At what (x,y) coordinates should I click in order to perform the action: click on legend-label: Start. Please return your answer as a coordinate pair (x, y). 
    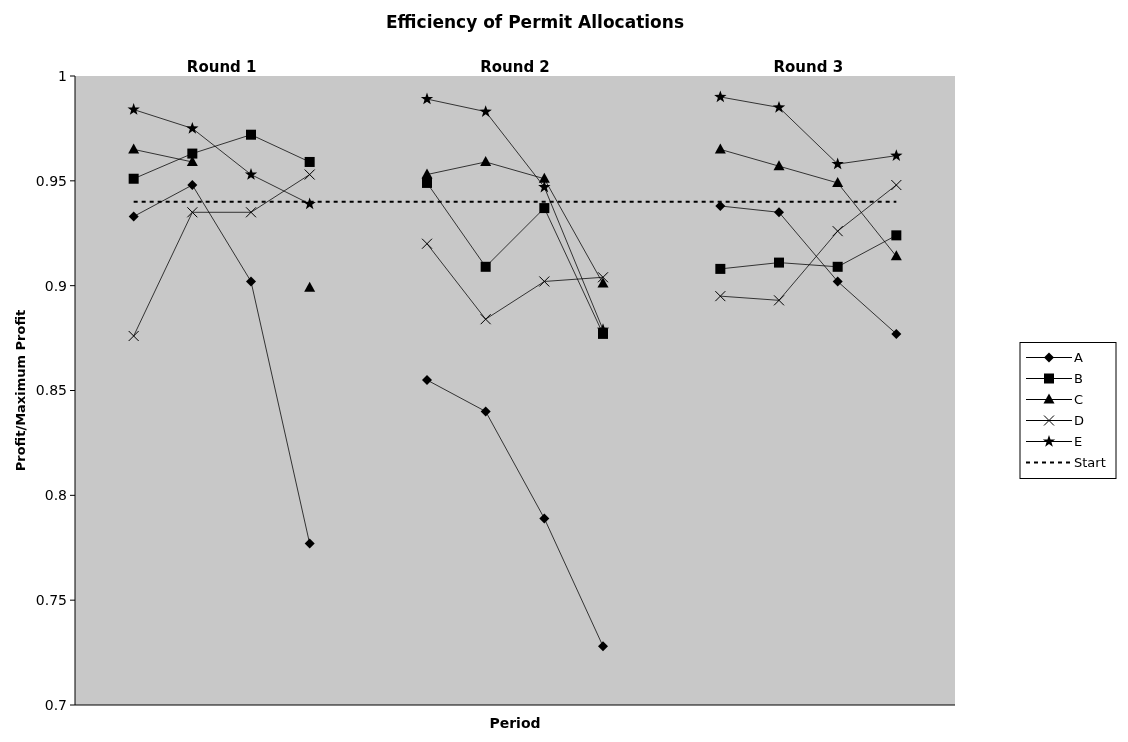
    Looking at the image, I should click on (1090, 463).